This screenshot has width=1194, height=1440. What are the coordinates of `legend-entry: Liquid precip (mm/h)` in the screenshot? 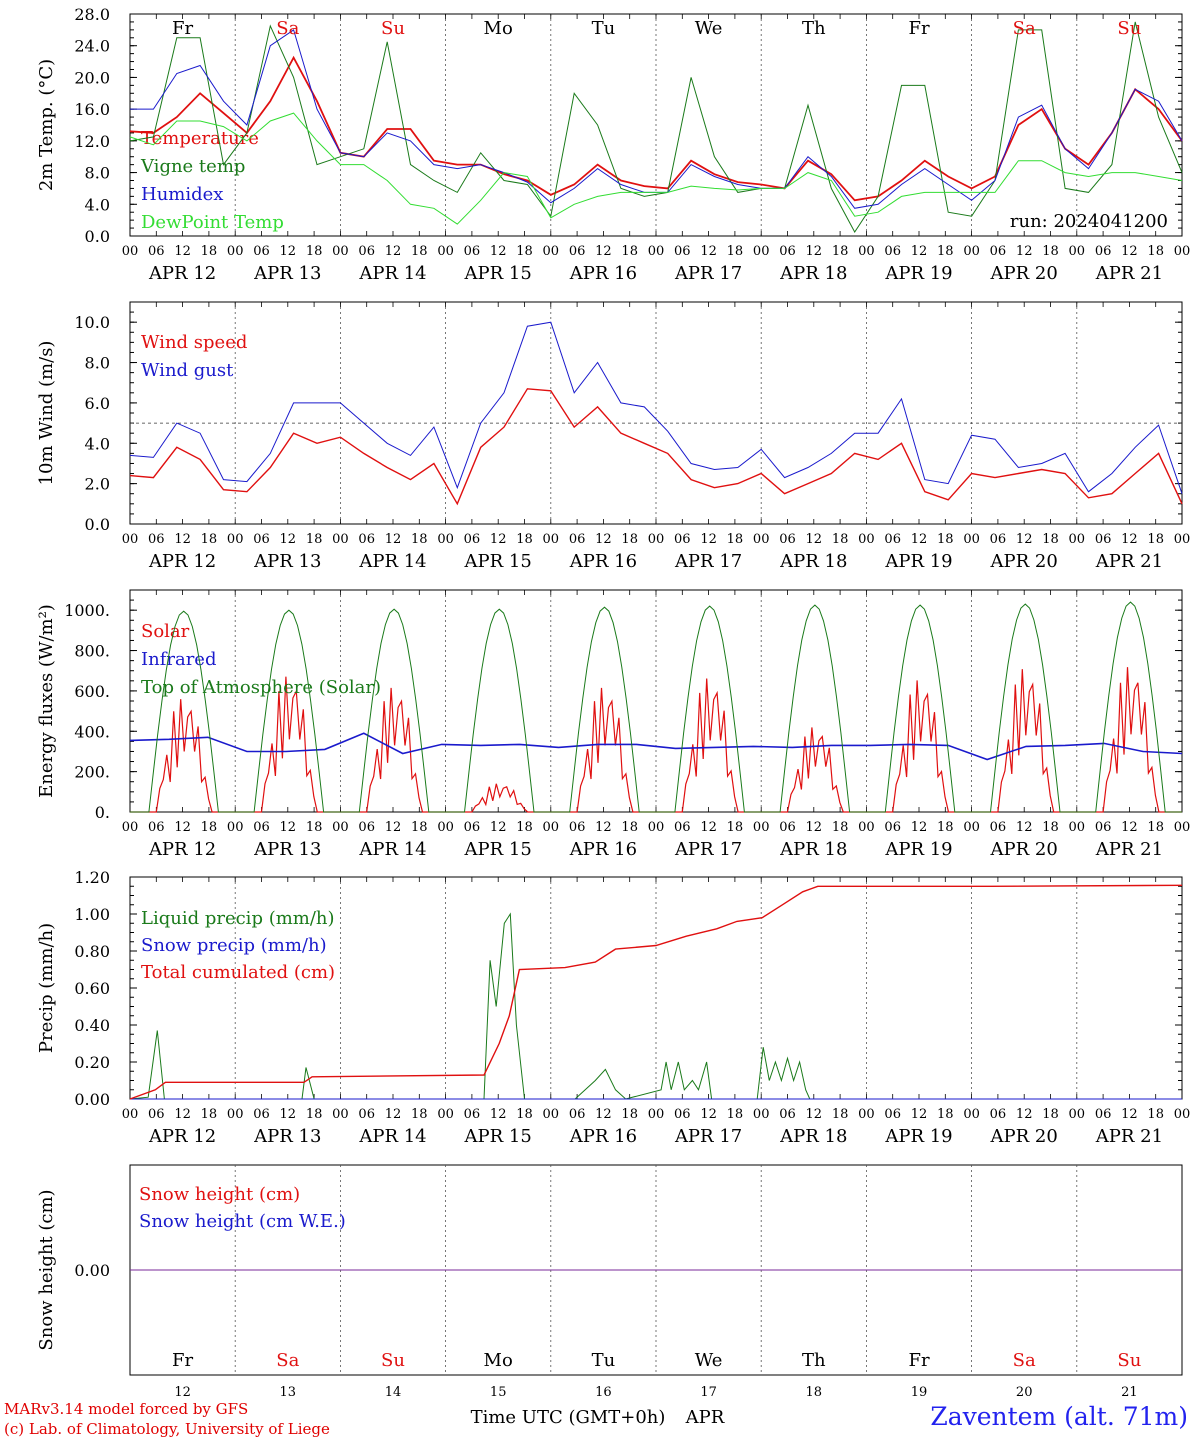 It's located at (238, 918).